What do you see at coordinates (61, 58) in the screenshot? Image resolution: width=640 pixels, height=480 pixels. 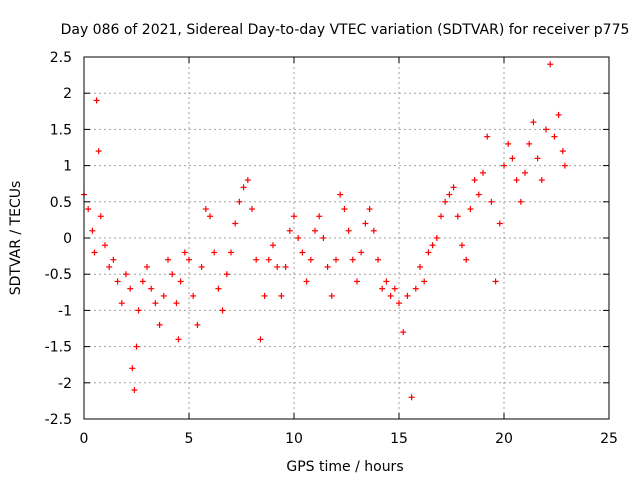 I see `y-tick-label: 2.5` at bounding box center [61, 58].